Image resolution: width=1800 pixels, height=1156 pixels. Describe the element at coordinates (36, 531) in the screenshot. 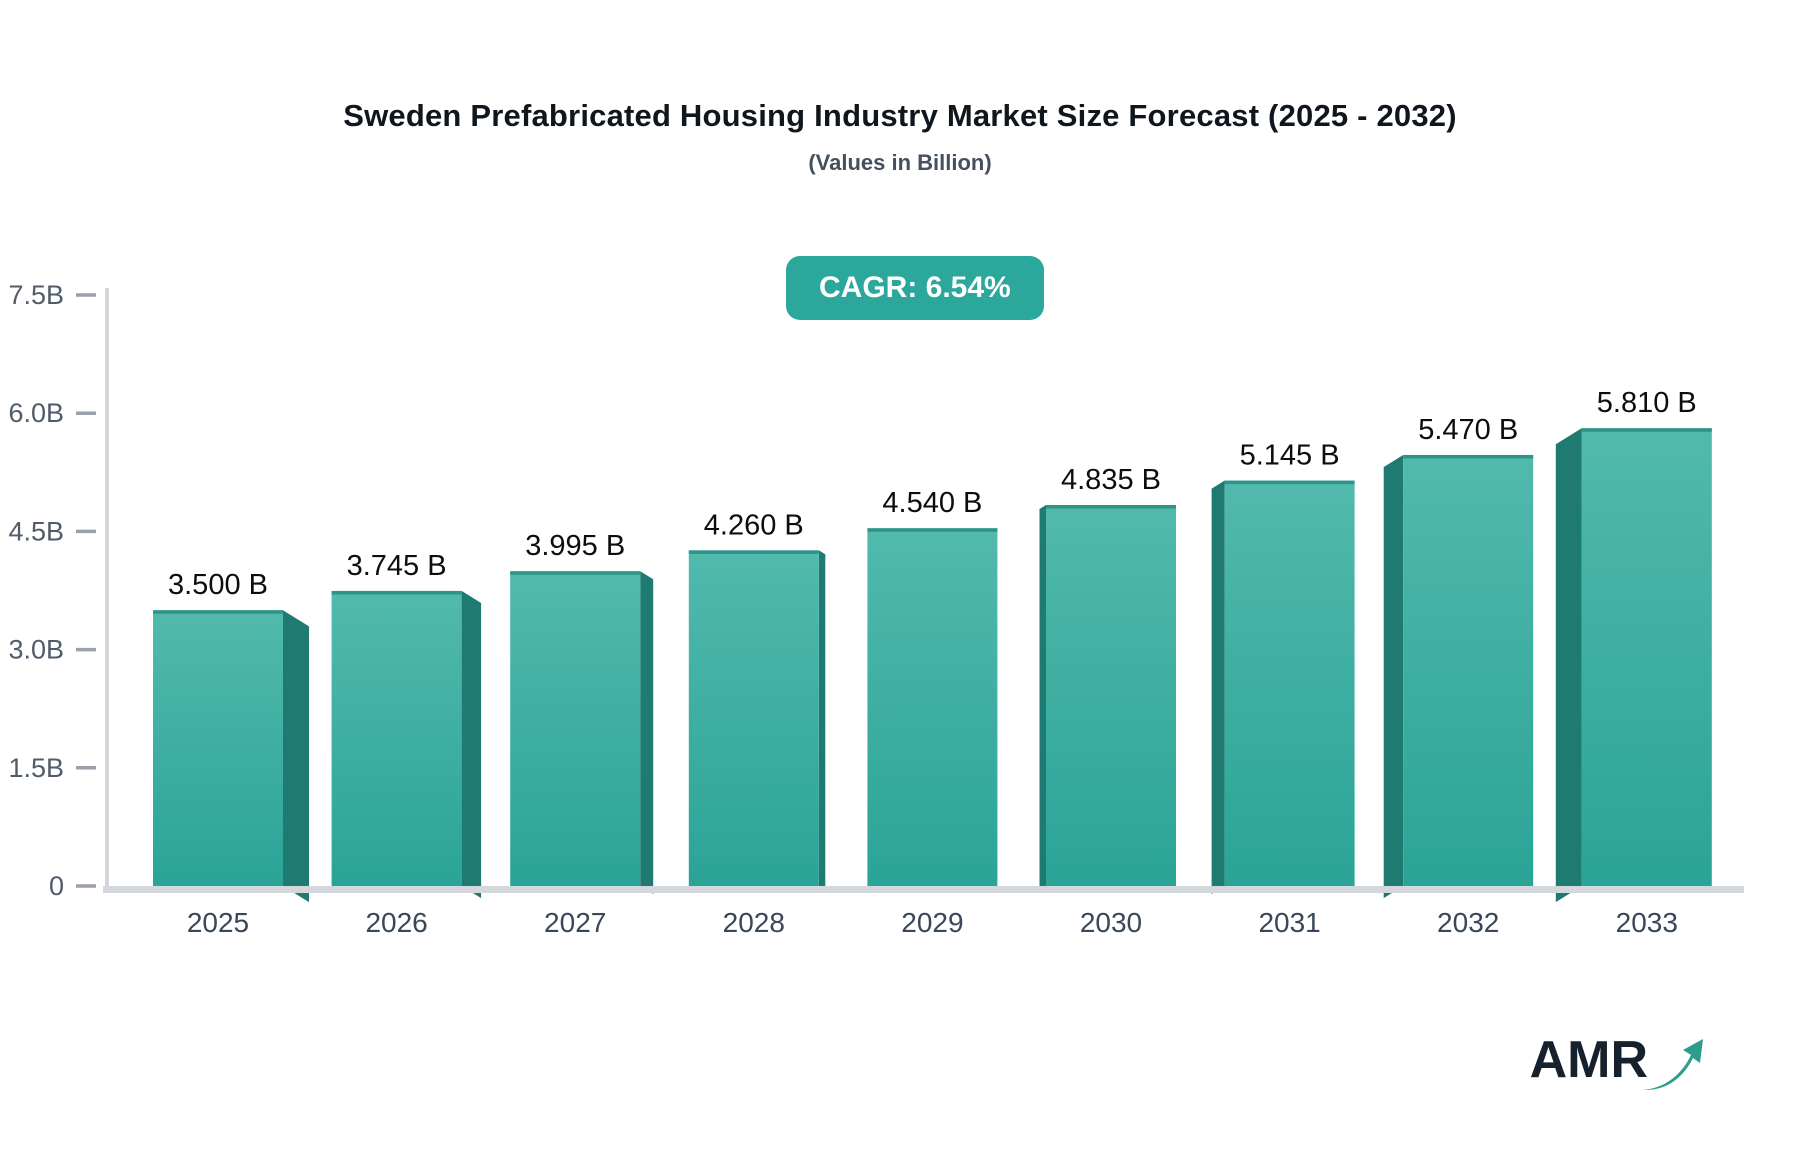

I see `y-tick-label: 4.5B` at that location.